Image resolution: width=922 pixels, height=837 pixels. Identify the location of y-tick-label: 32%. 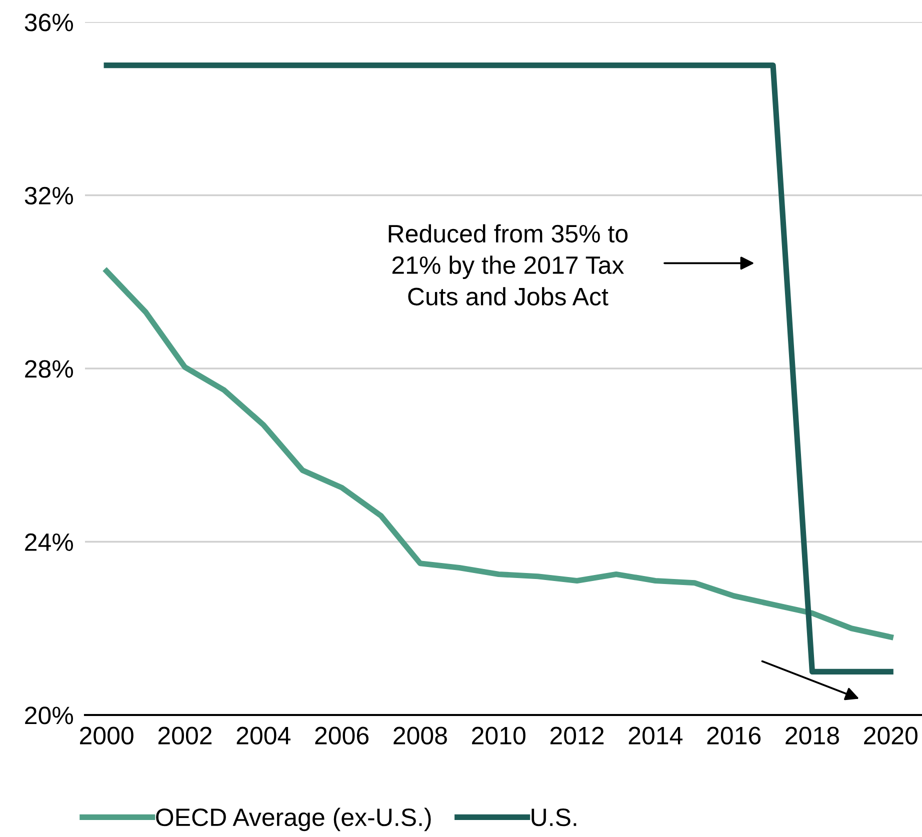
(48, 195).